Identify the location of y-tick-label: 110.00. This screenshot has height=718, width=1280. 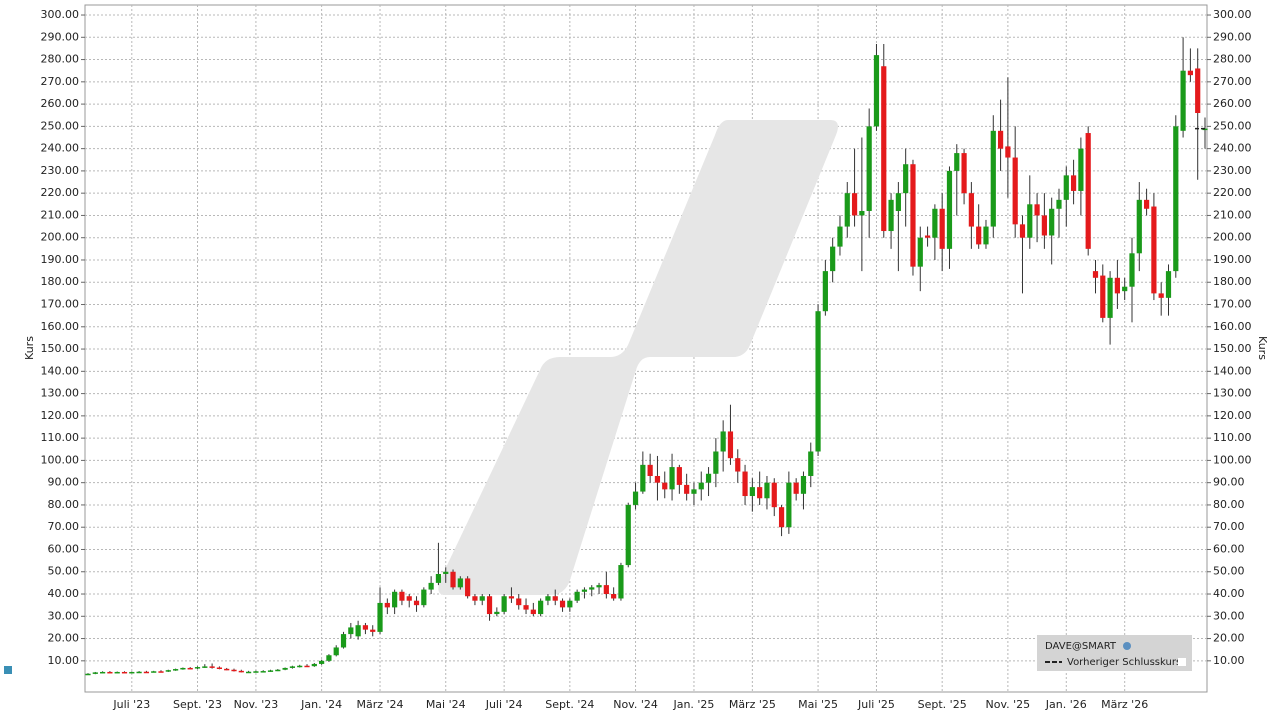
(60, 437).